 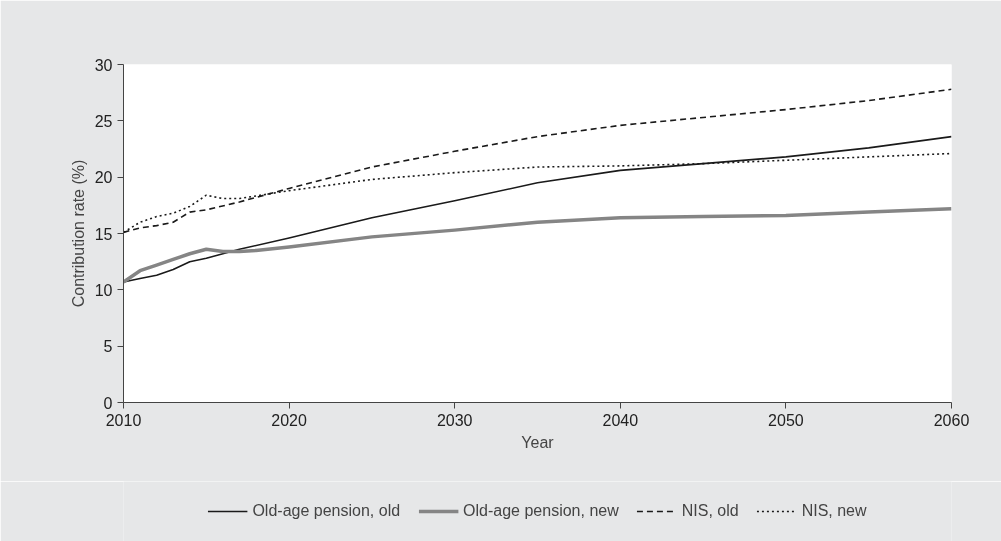 What do you see at coordinates (620, 420) in the screenshot?
I see `x-tick-label: 2040` at bounding box center [620, 420].